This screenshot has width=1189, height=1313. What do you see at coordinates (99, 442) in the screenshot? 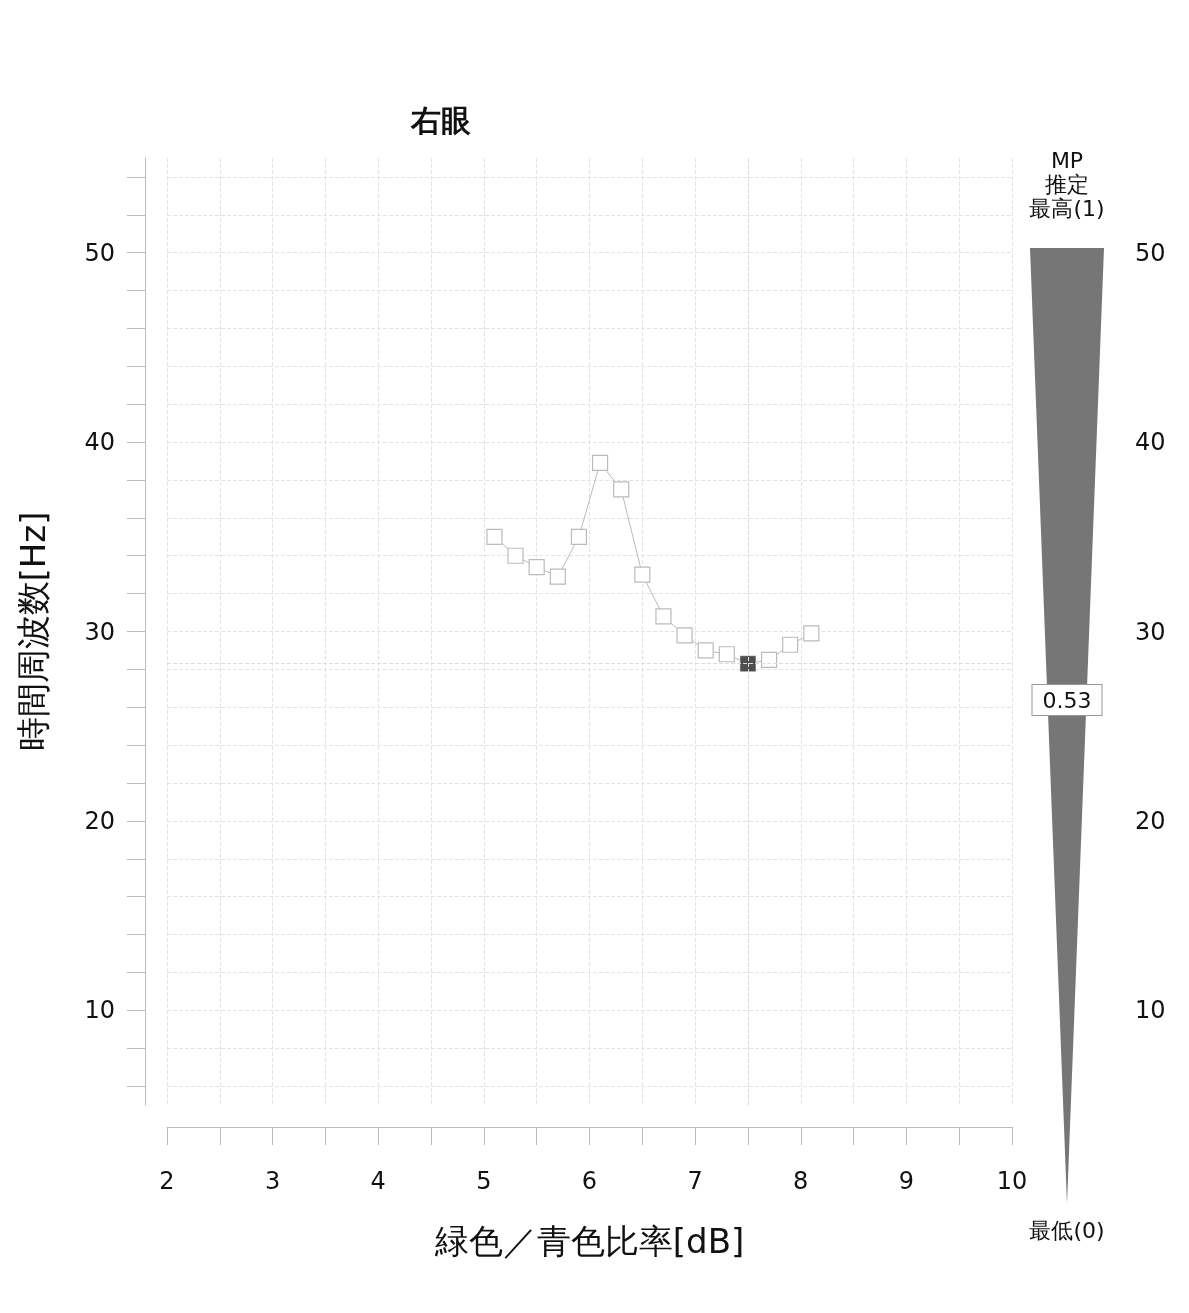
I see `y-tick-label: 40` at bounding box center [99, 442].